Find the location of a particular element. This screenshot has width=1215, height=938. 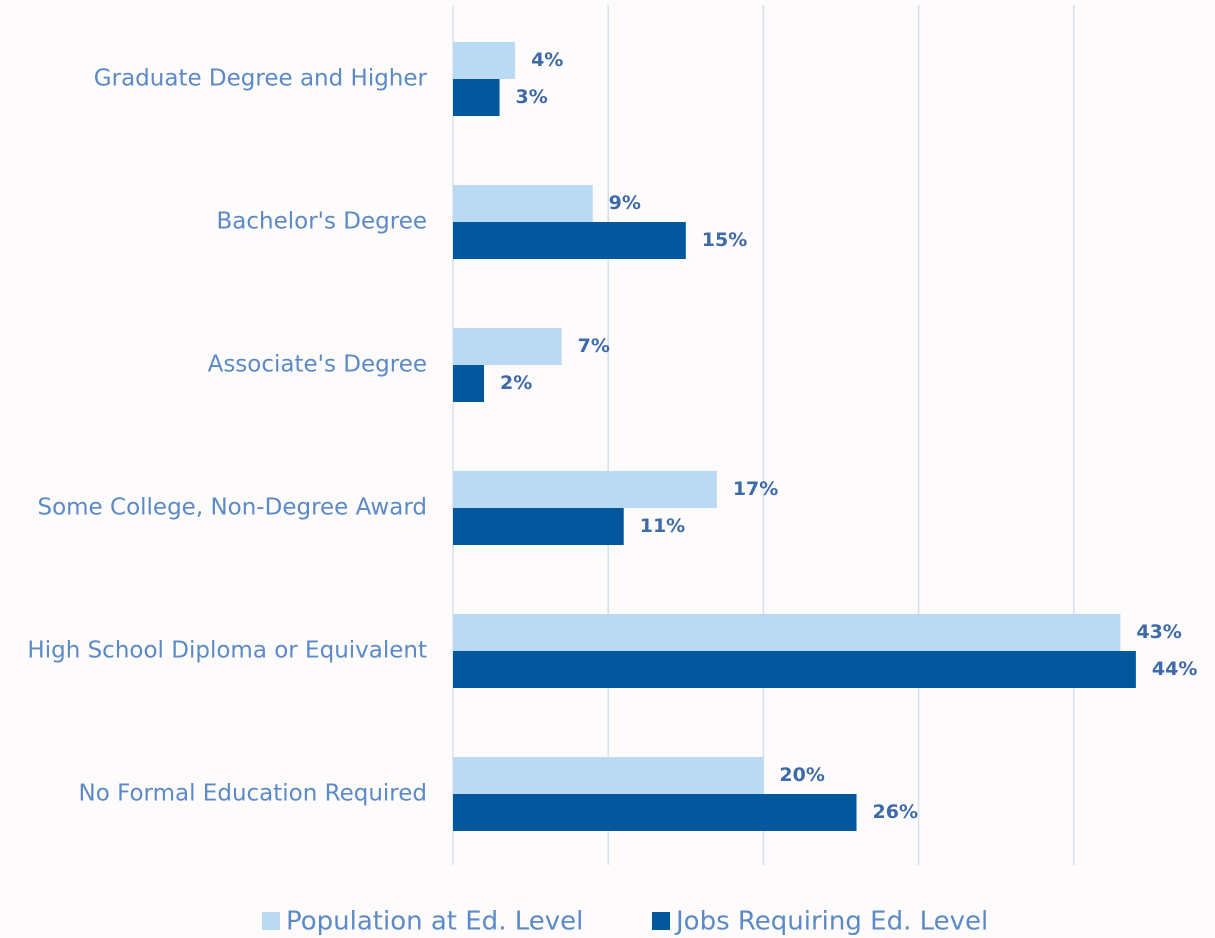

data-label: 9% is located at coordinates (625, 203).